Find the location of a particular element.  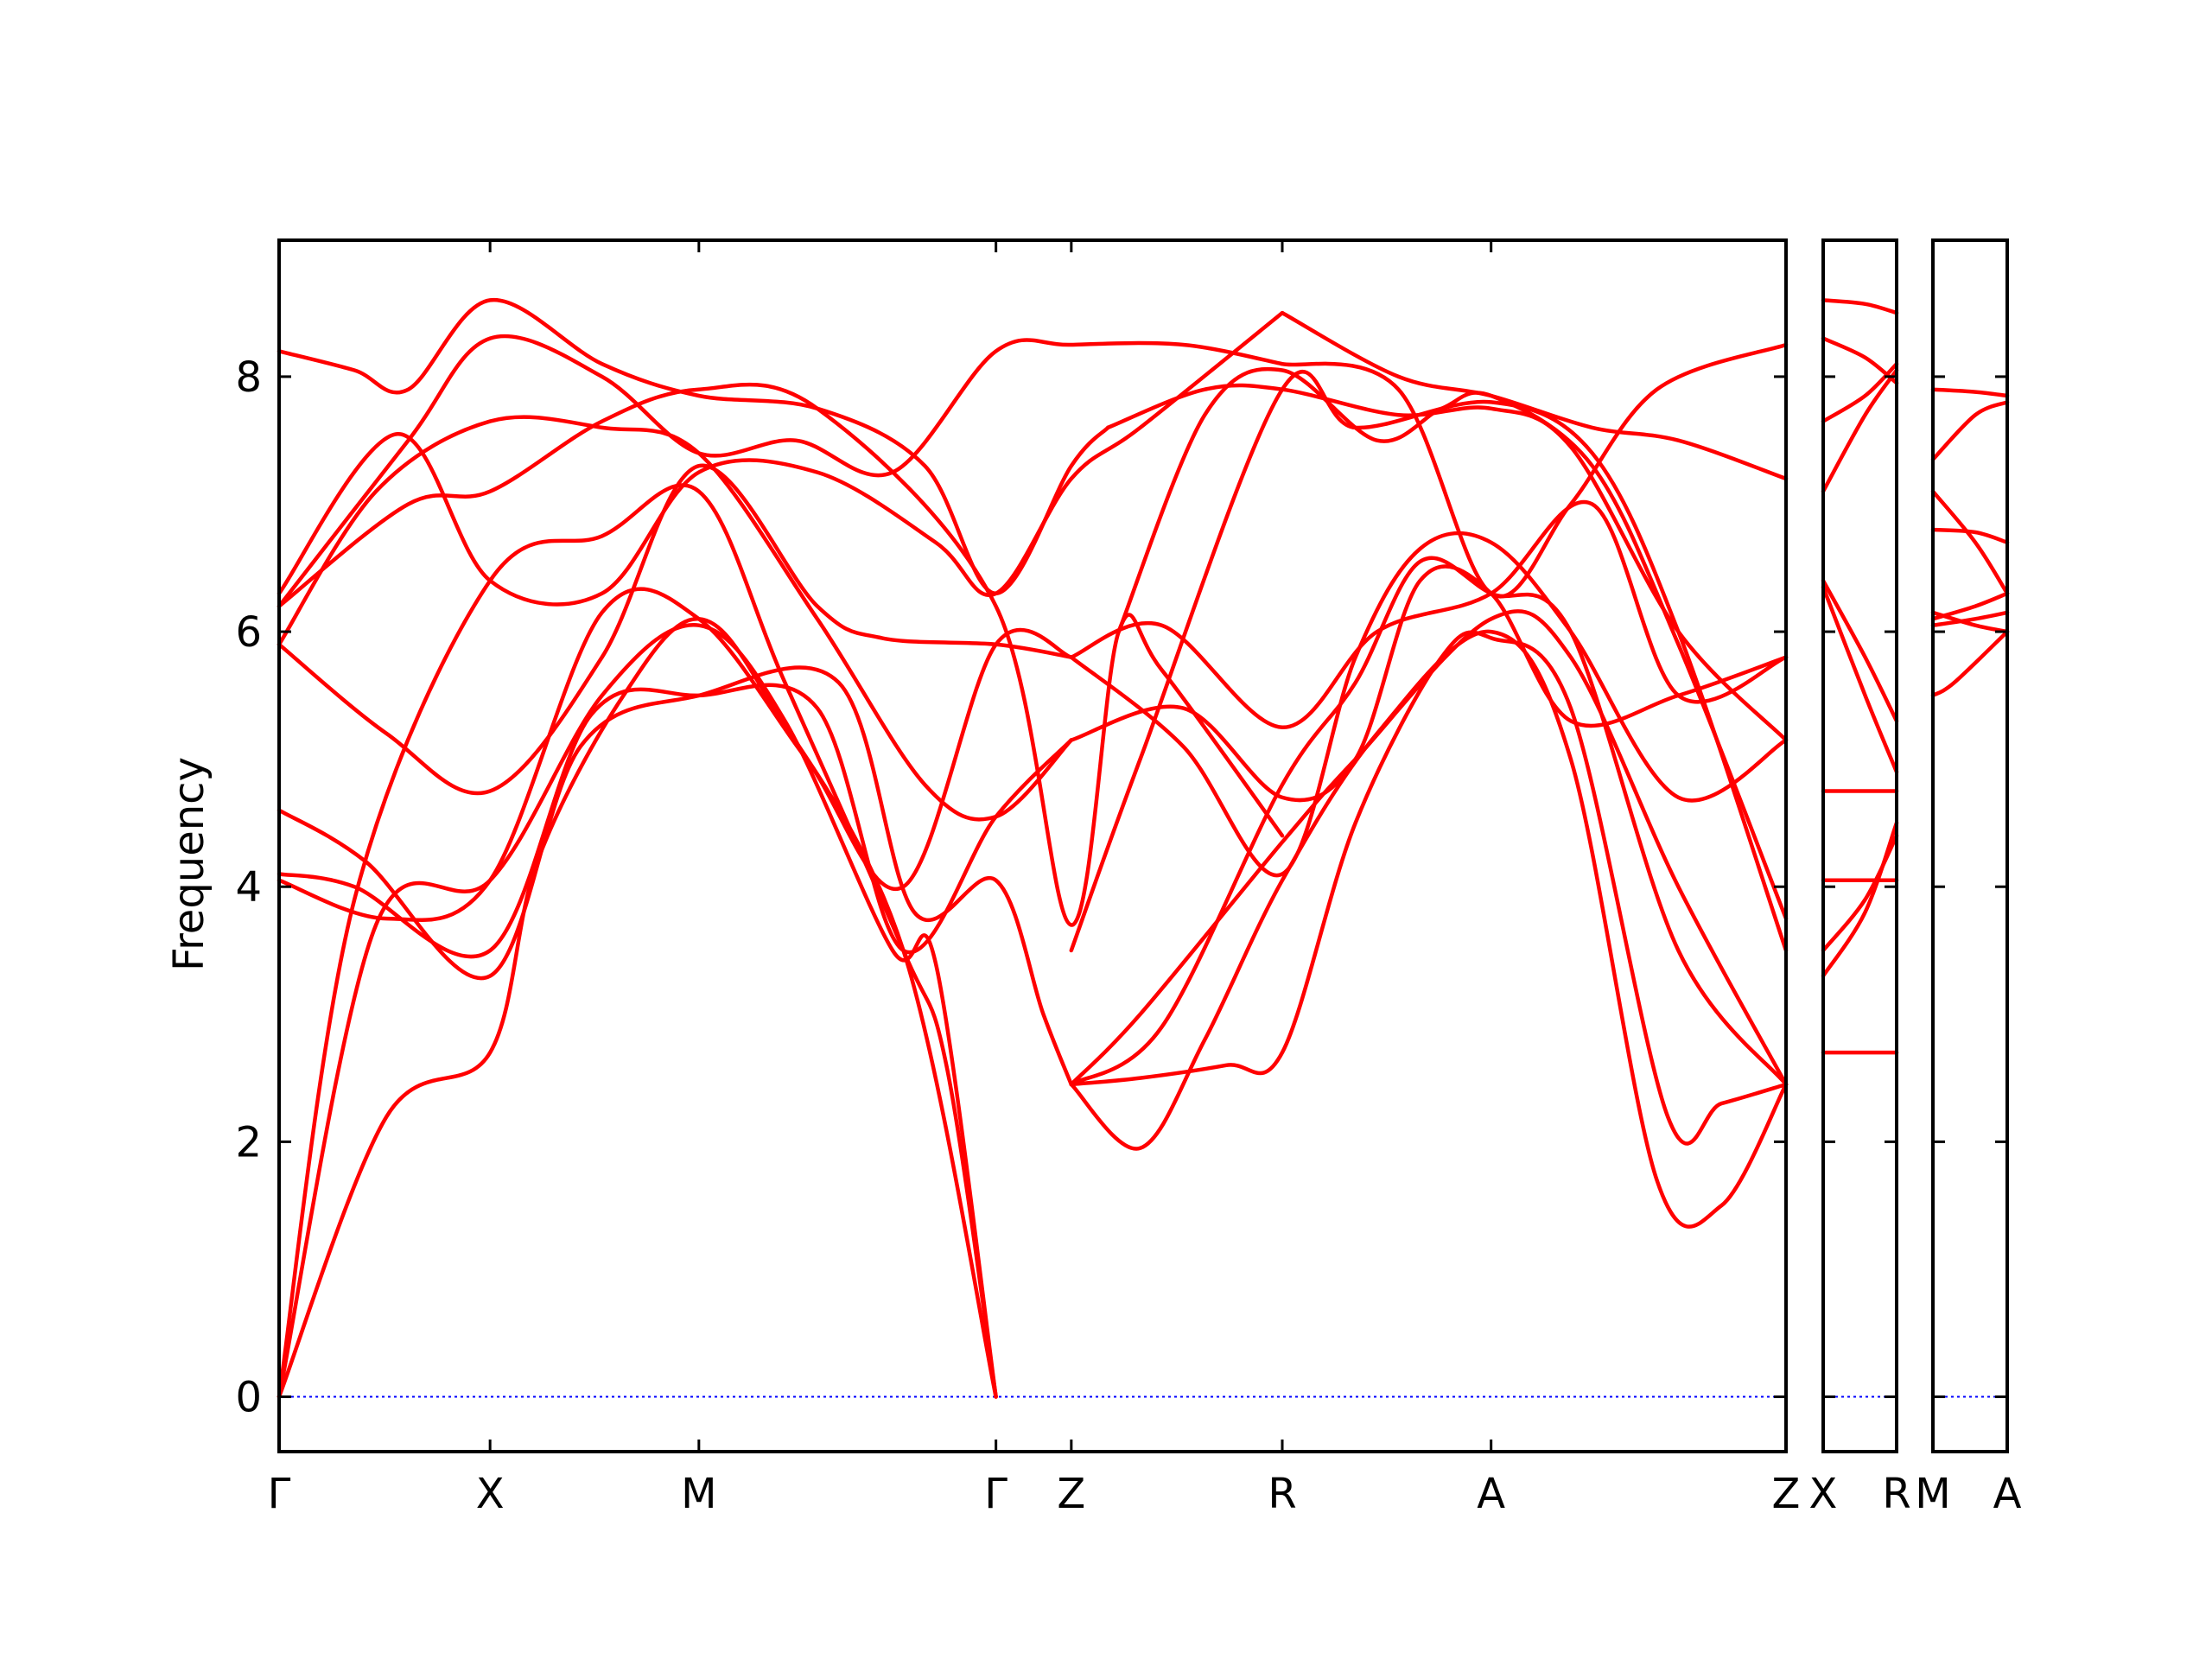

y-tick-label: 0 is located at coordinates (248, 1398).